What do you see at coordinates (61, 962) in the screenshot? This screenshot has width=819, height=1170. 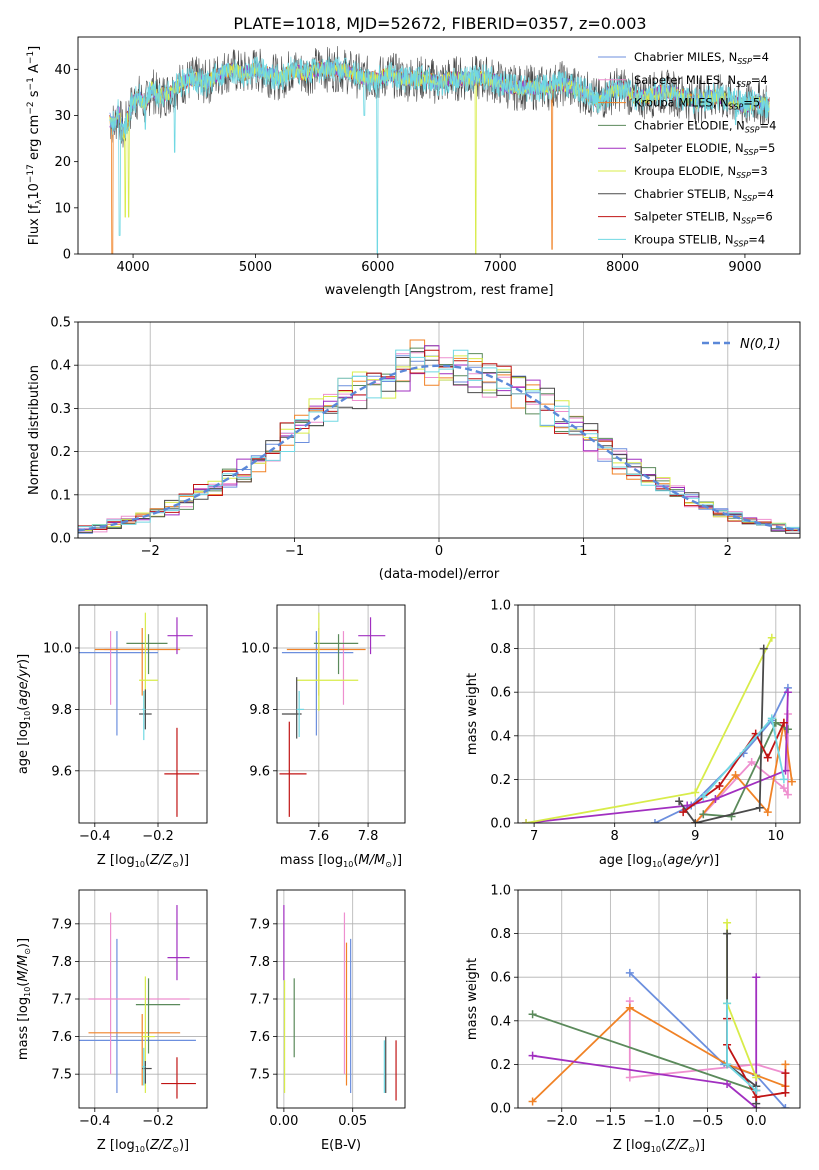 I see `y-tick-label: 7.8` at bounding box center [61, 962].